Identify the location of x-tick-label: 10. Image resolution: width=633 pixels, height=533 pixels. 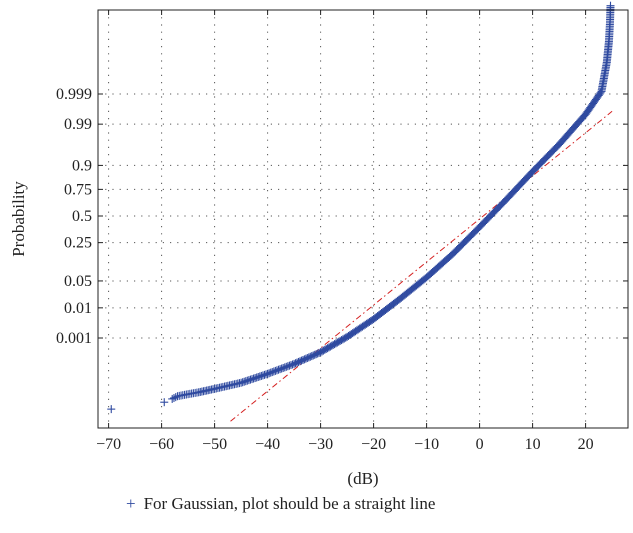
(533, 444).